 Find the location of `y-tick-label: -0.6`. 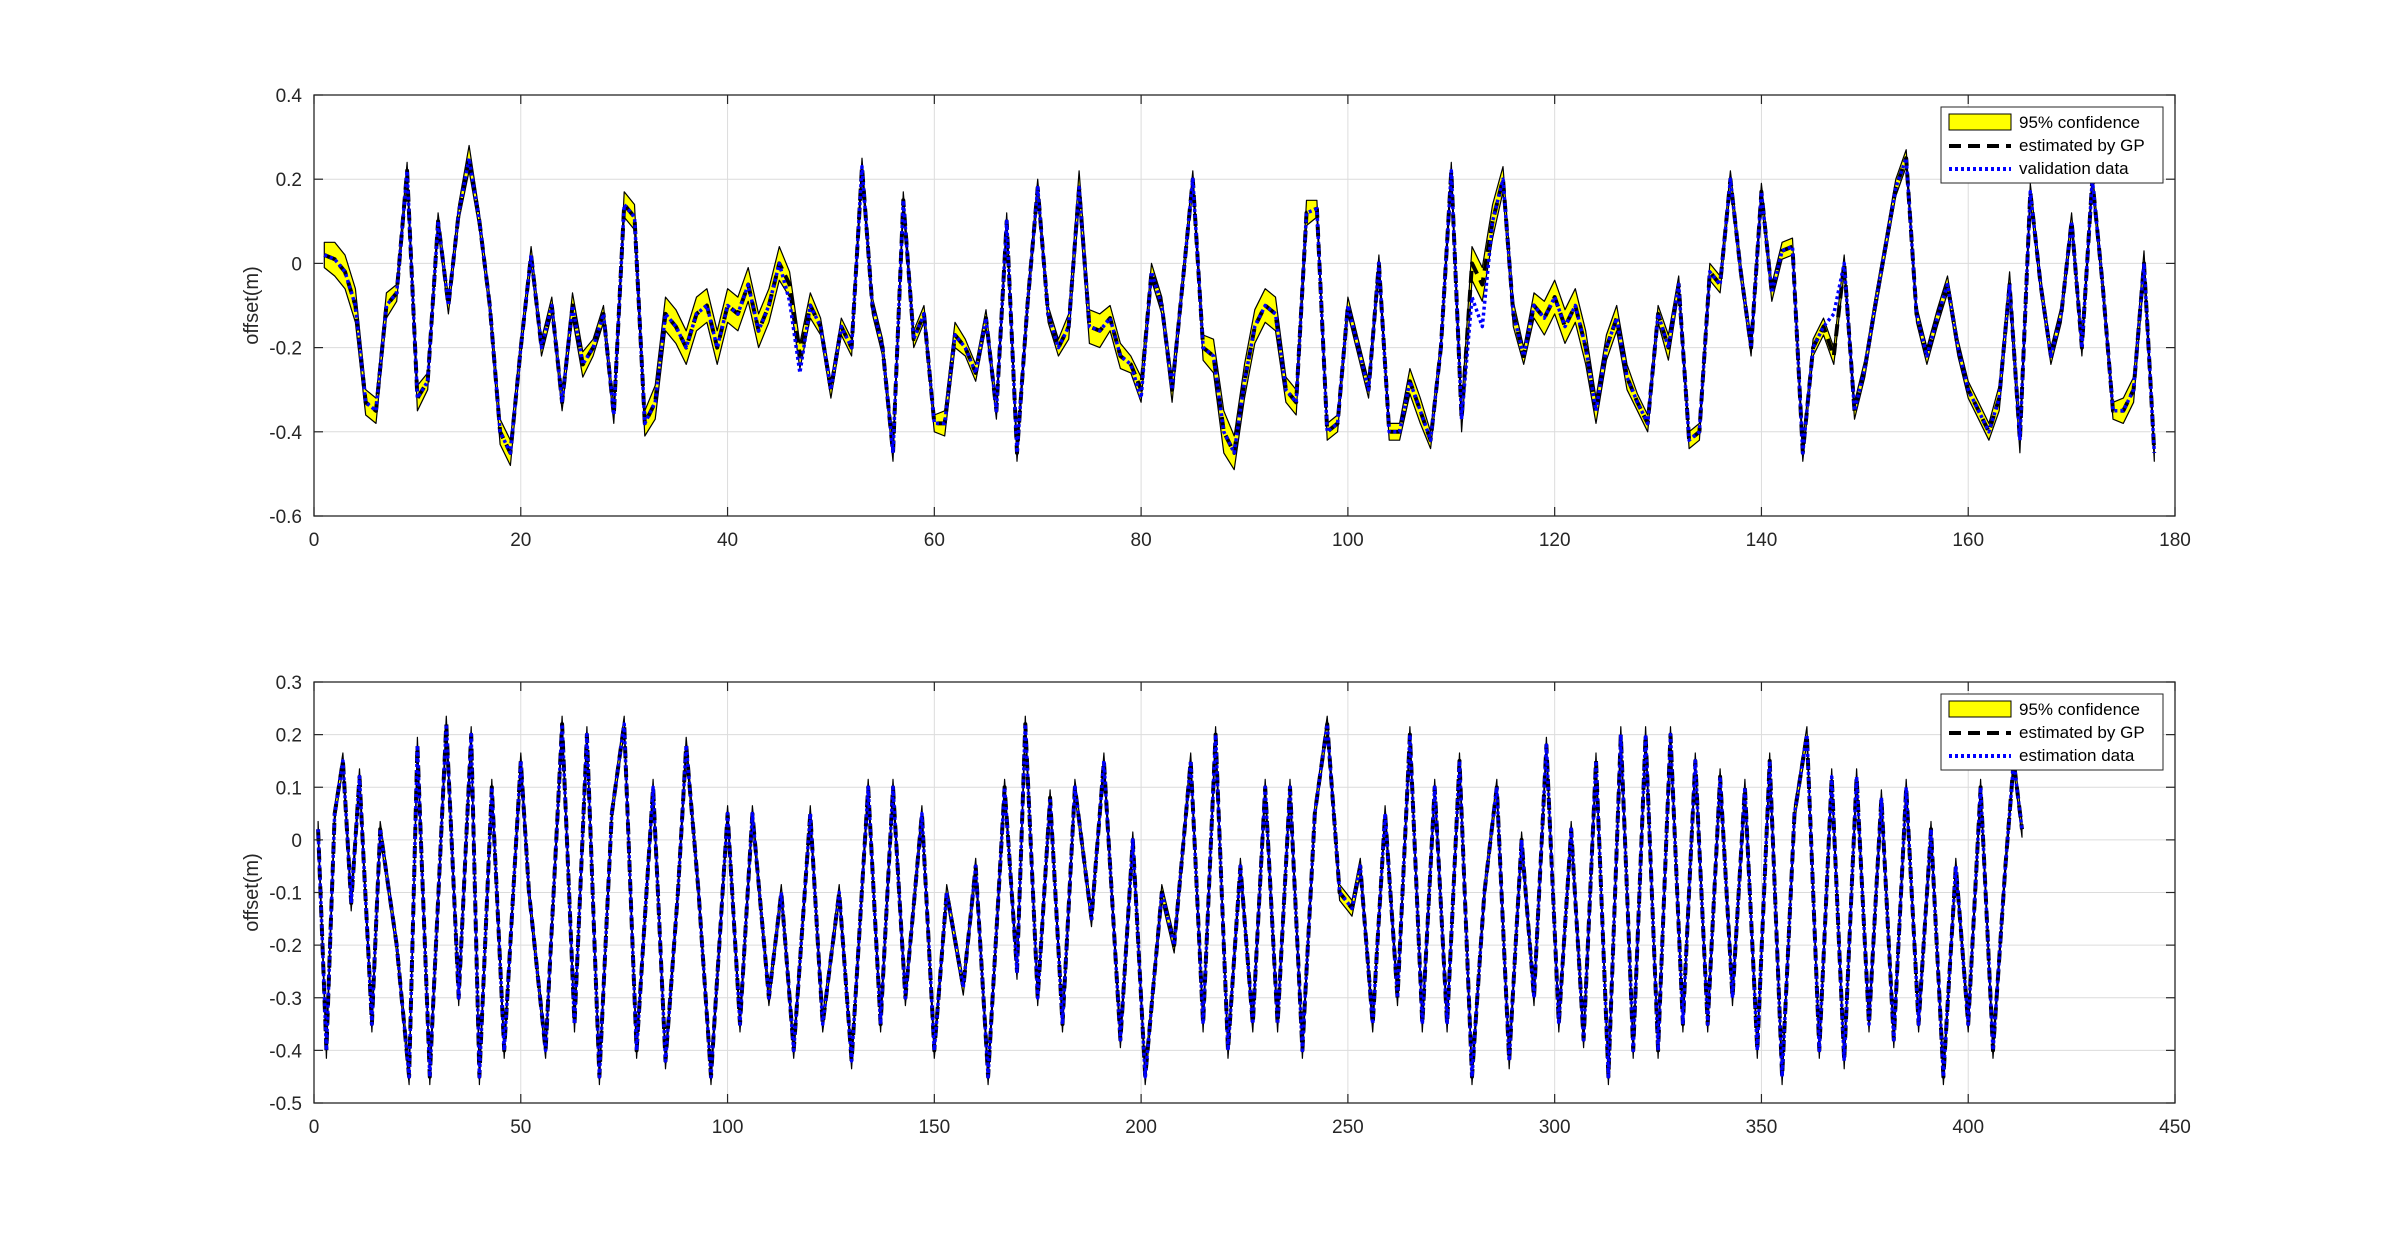

y-tick-label: -0.6 is located at coordinates (285, 517).